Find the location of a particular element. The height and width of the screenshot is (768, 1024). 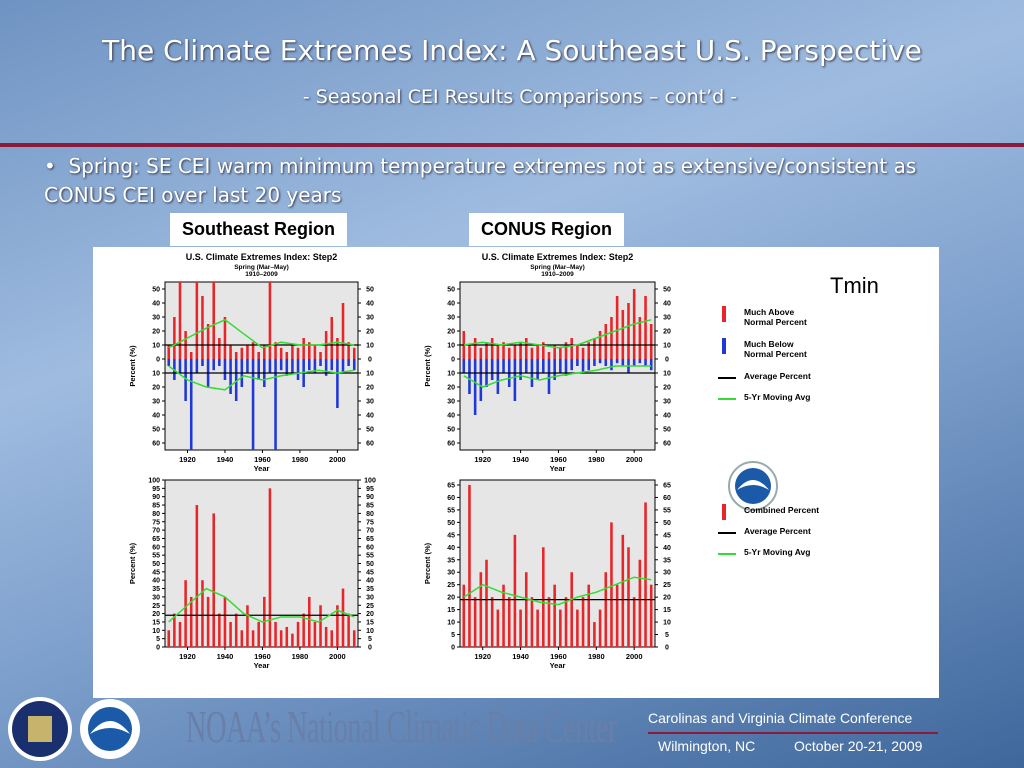

y-tick-label: 90 is located at coordinates (156, 497).